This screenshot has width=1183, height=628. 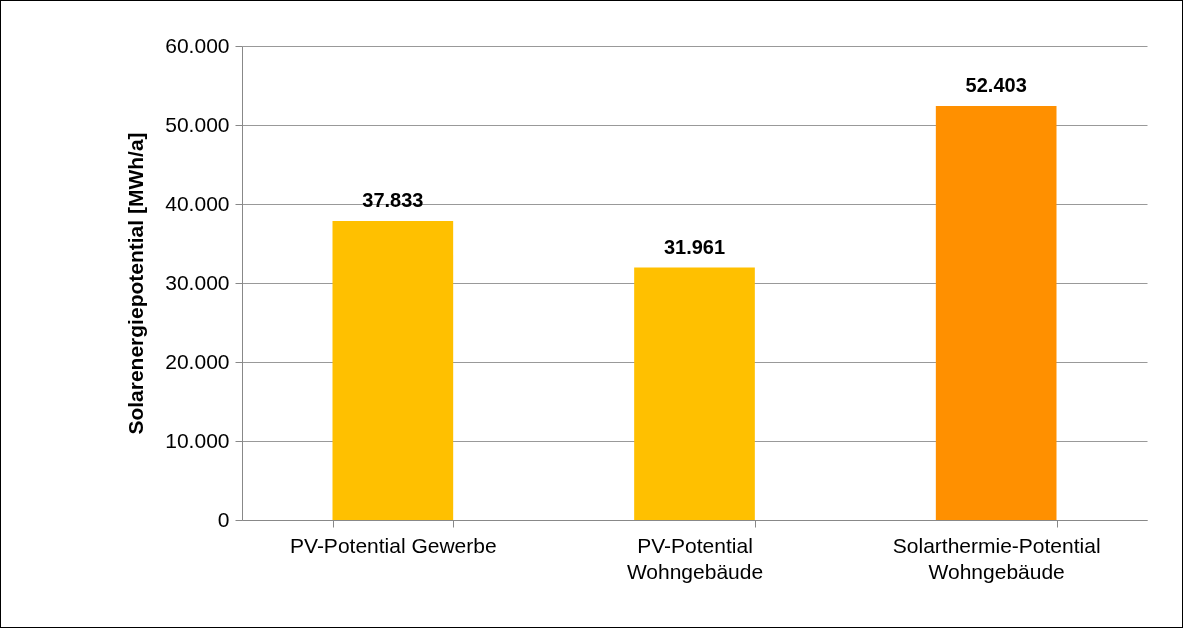 I want to click on y-tick-label: 10.000, so click(x=197, y=440).